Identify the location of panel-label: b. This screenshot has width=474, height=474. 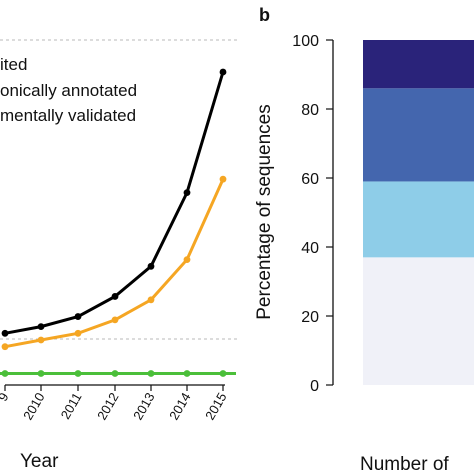
(264, 15).